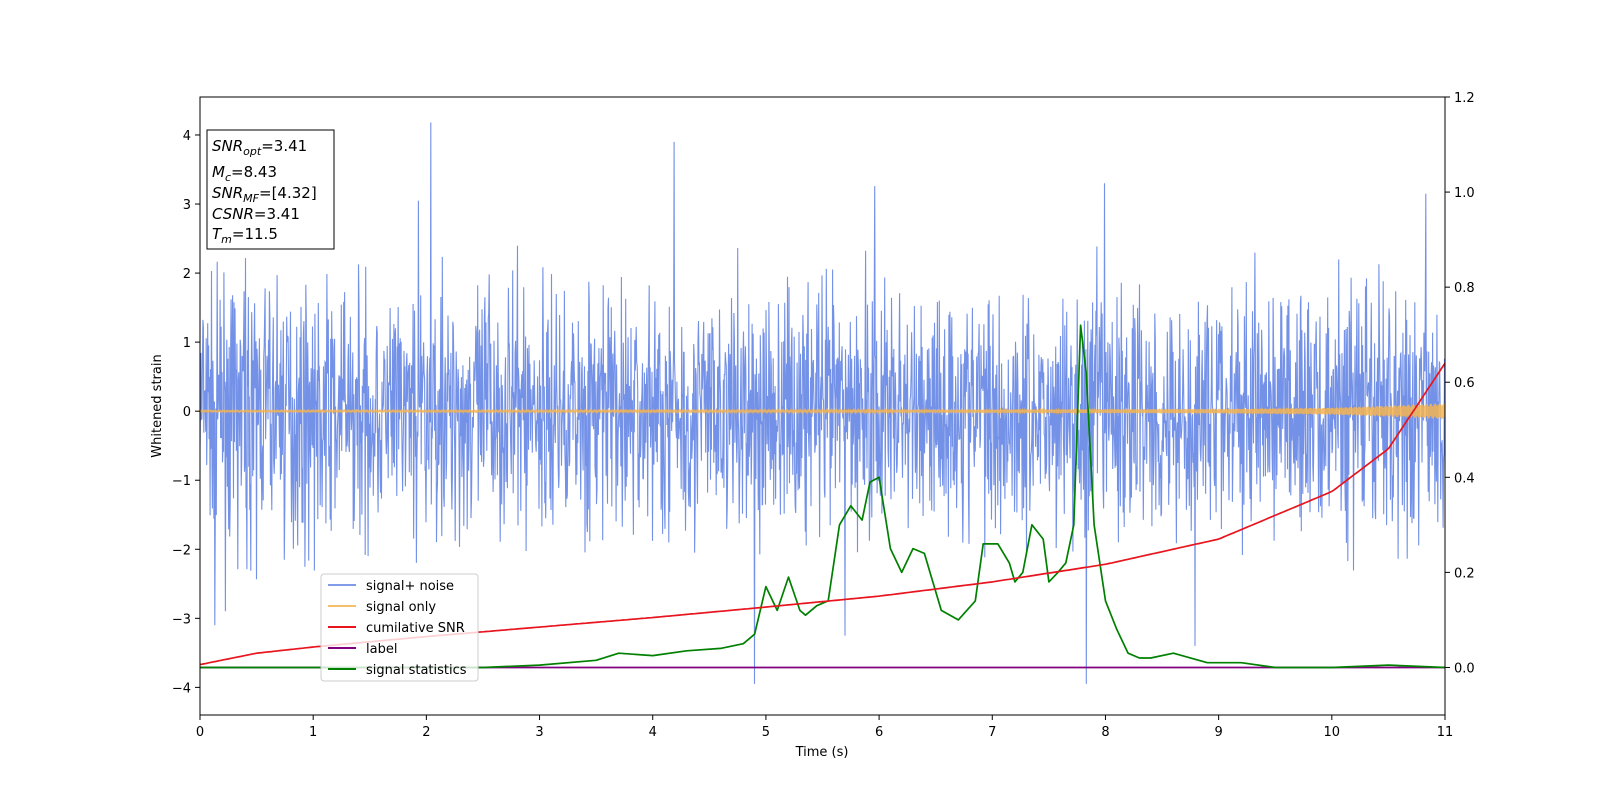  I want to click on x-tick-label: 6, so click(879, 732).